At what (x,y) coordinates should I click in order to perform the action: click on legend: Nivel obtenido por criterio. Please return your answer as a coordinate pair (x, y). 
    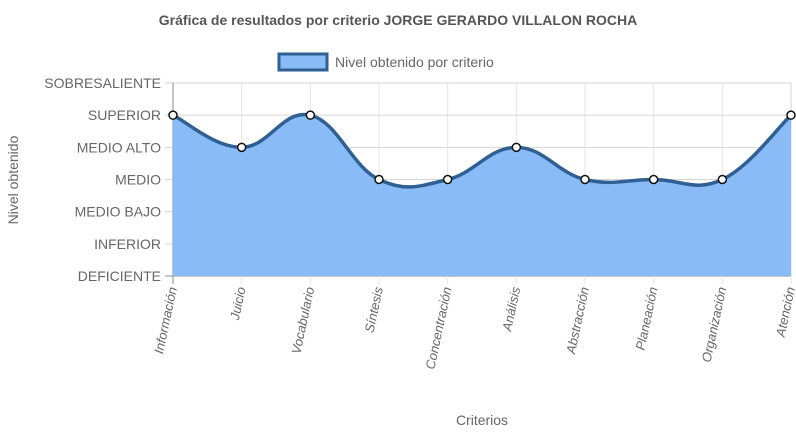
    Looking at the image, I should click on (385, 62).